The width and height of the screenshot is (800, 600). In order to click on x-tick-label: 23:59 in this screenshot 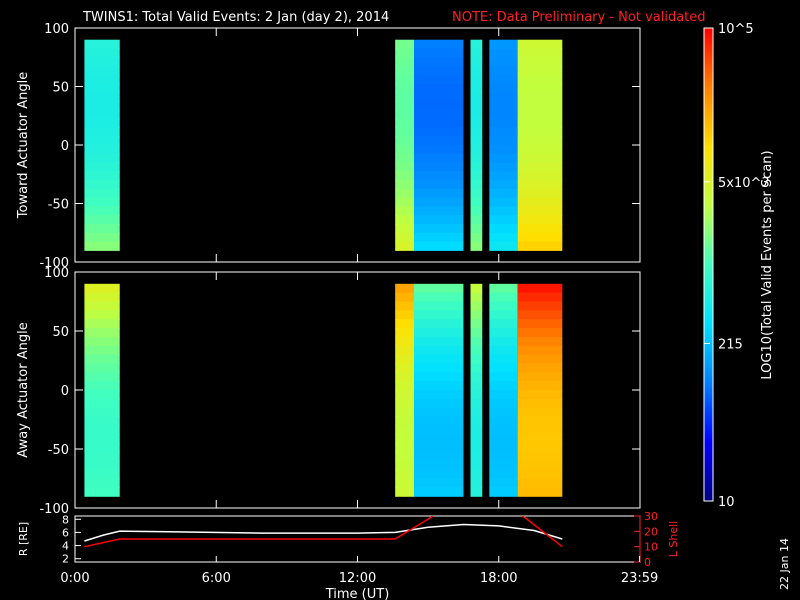, I will do `click(639, 578)`.